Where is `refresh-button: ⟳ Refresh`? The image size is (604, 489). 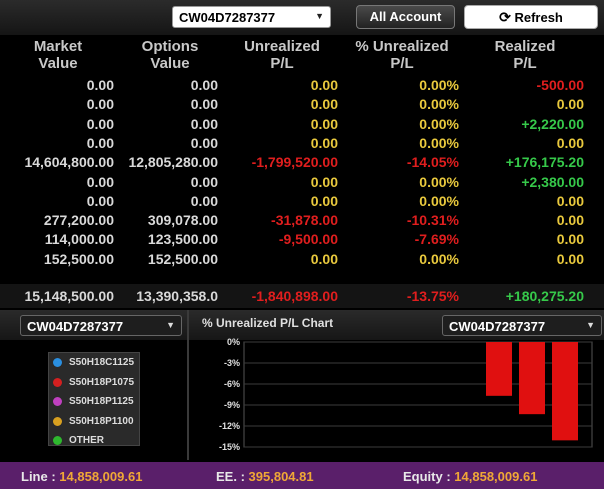
refresh-button: ⟳ Refresh is located at coordinates (531, 17).